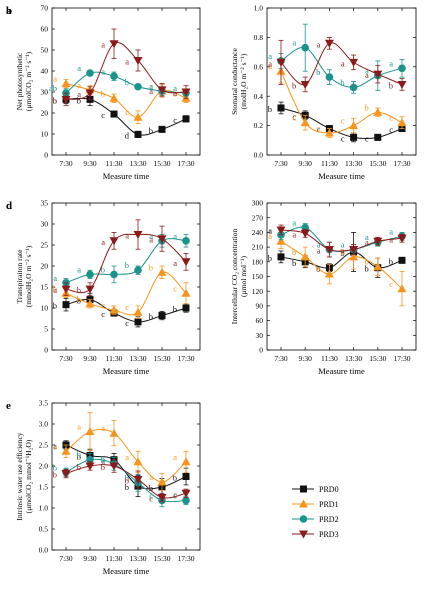  I want to click on significance-letter-d-prd0-4: b, so click(367, 269).